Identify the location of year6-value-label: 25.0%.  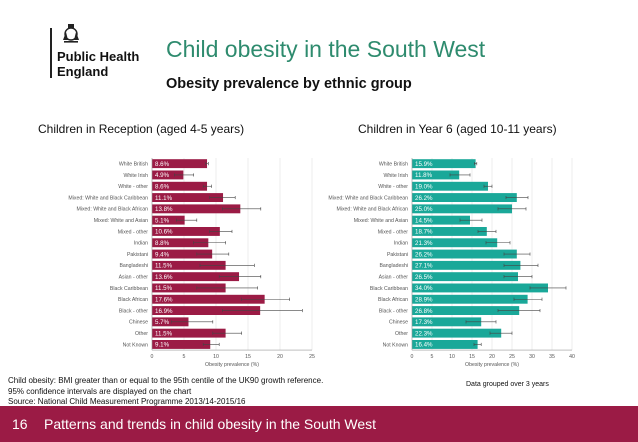
(424, 209).